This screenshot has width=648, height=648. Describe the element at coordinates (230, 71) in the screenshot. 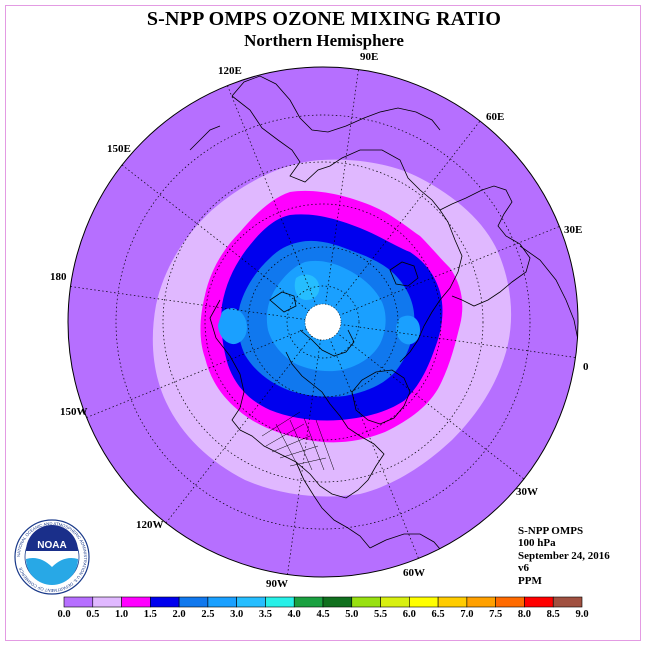

I see `lon-label-120e: 120E` at that location.